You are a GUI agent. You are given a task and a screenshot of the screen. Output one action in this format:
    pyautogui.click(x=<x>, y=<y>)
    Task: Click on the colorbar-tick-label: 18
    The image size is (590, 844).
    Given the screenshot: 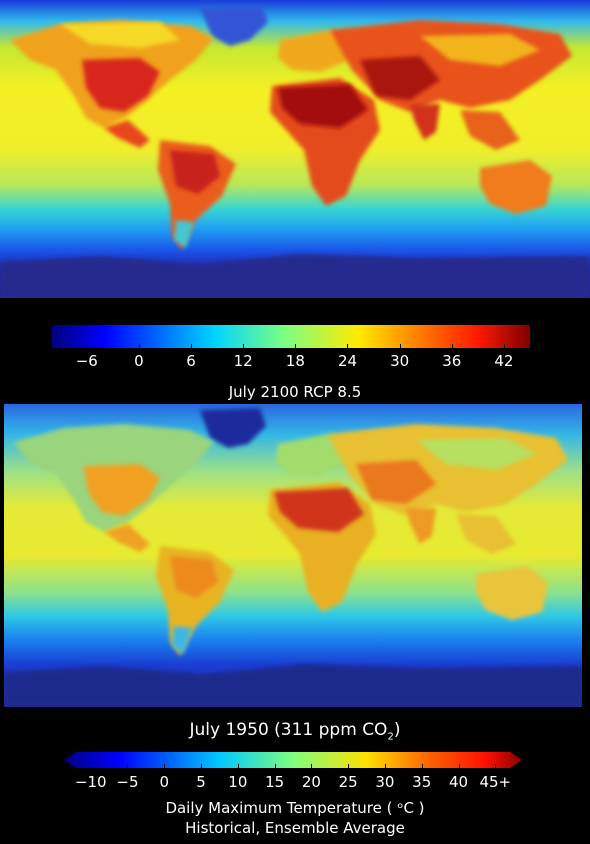 What is the action you would take?
    pyautogui.click(x=295, y=361)
    